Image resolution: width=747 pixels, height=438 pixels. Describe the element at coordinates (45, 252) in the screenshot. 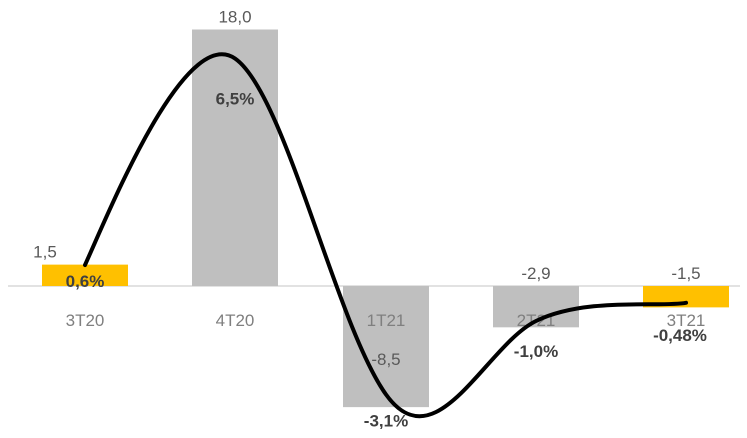

I see `bar-value-label-3t20: 1,5` at that location.